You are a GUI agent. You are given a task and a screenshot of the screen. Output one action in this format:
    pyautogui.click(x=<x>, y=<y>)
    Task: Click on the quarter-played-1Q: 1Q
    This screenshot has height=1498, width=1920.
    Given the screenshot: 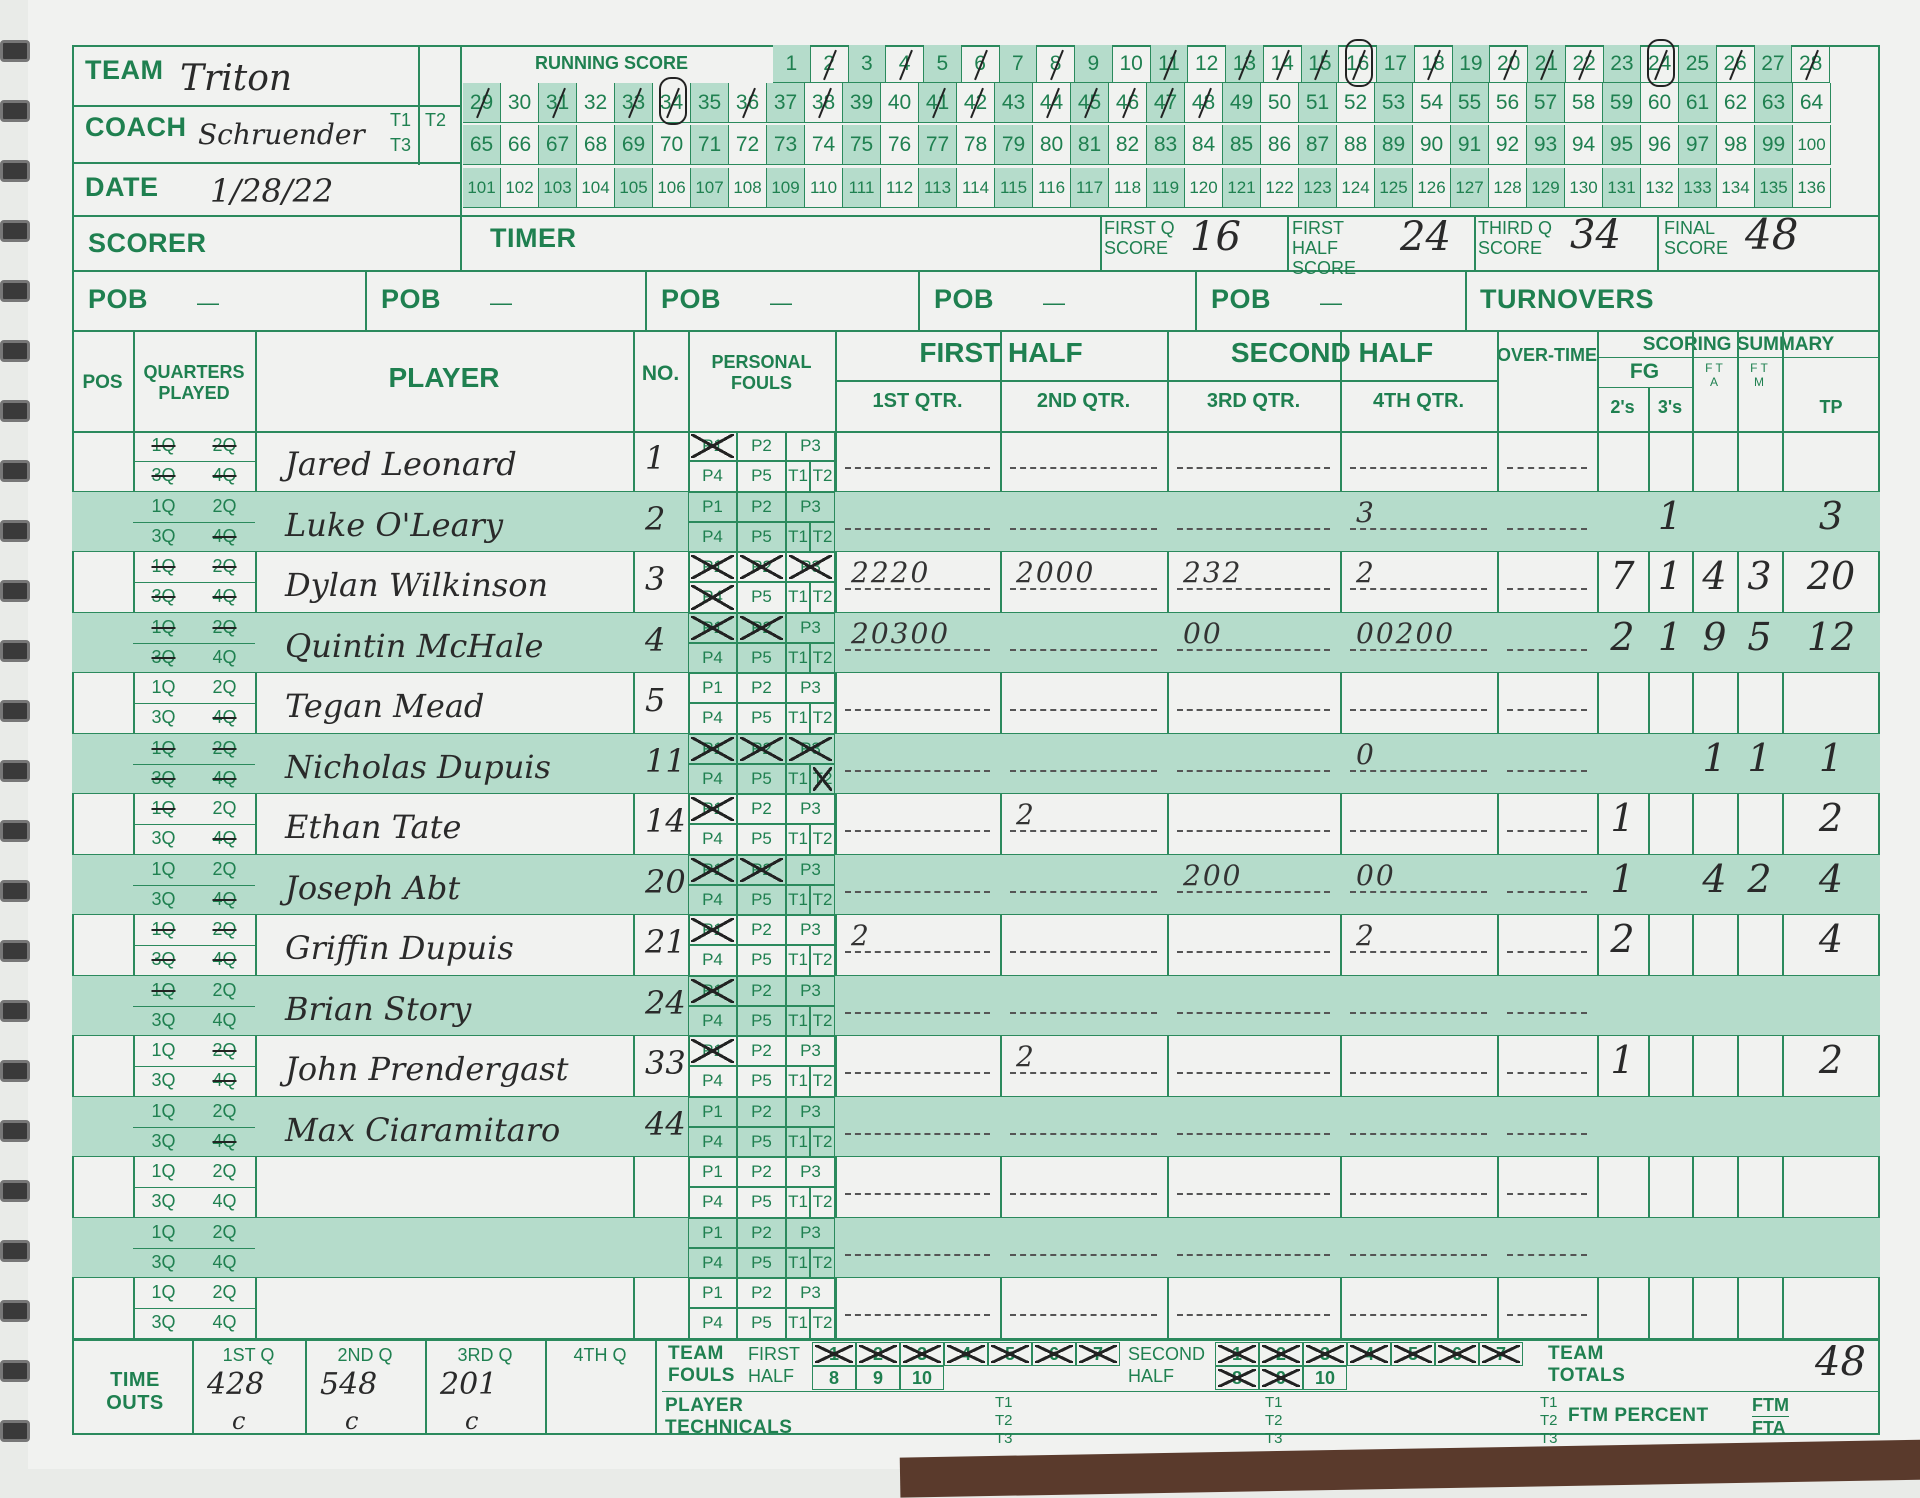 What is the action you would take?
    pyautogui.click(x=163, y=808)
    